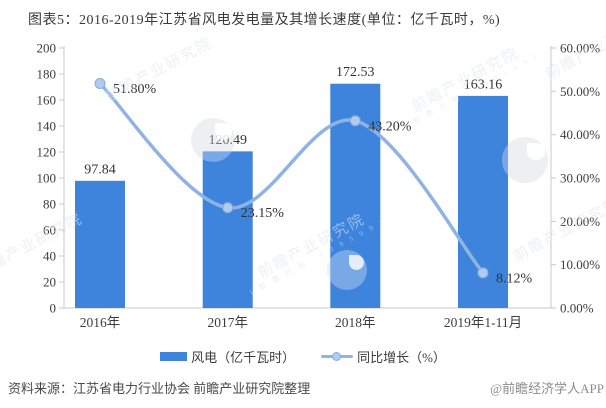  I want to click on line-value-label: 43.20%, so click(390, 126).